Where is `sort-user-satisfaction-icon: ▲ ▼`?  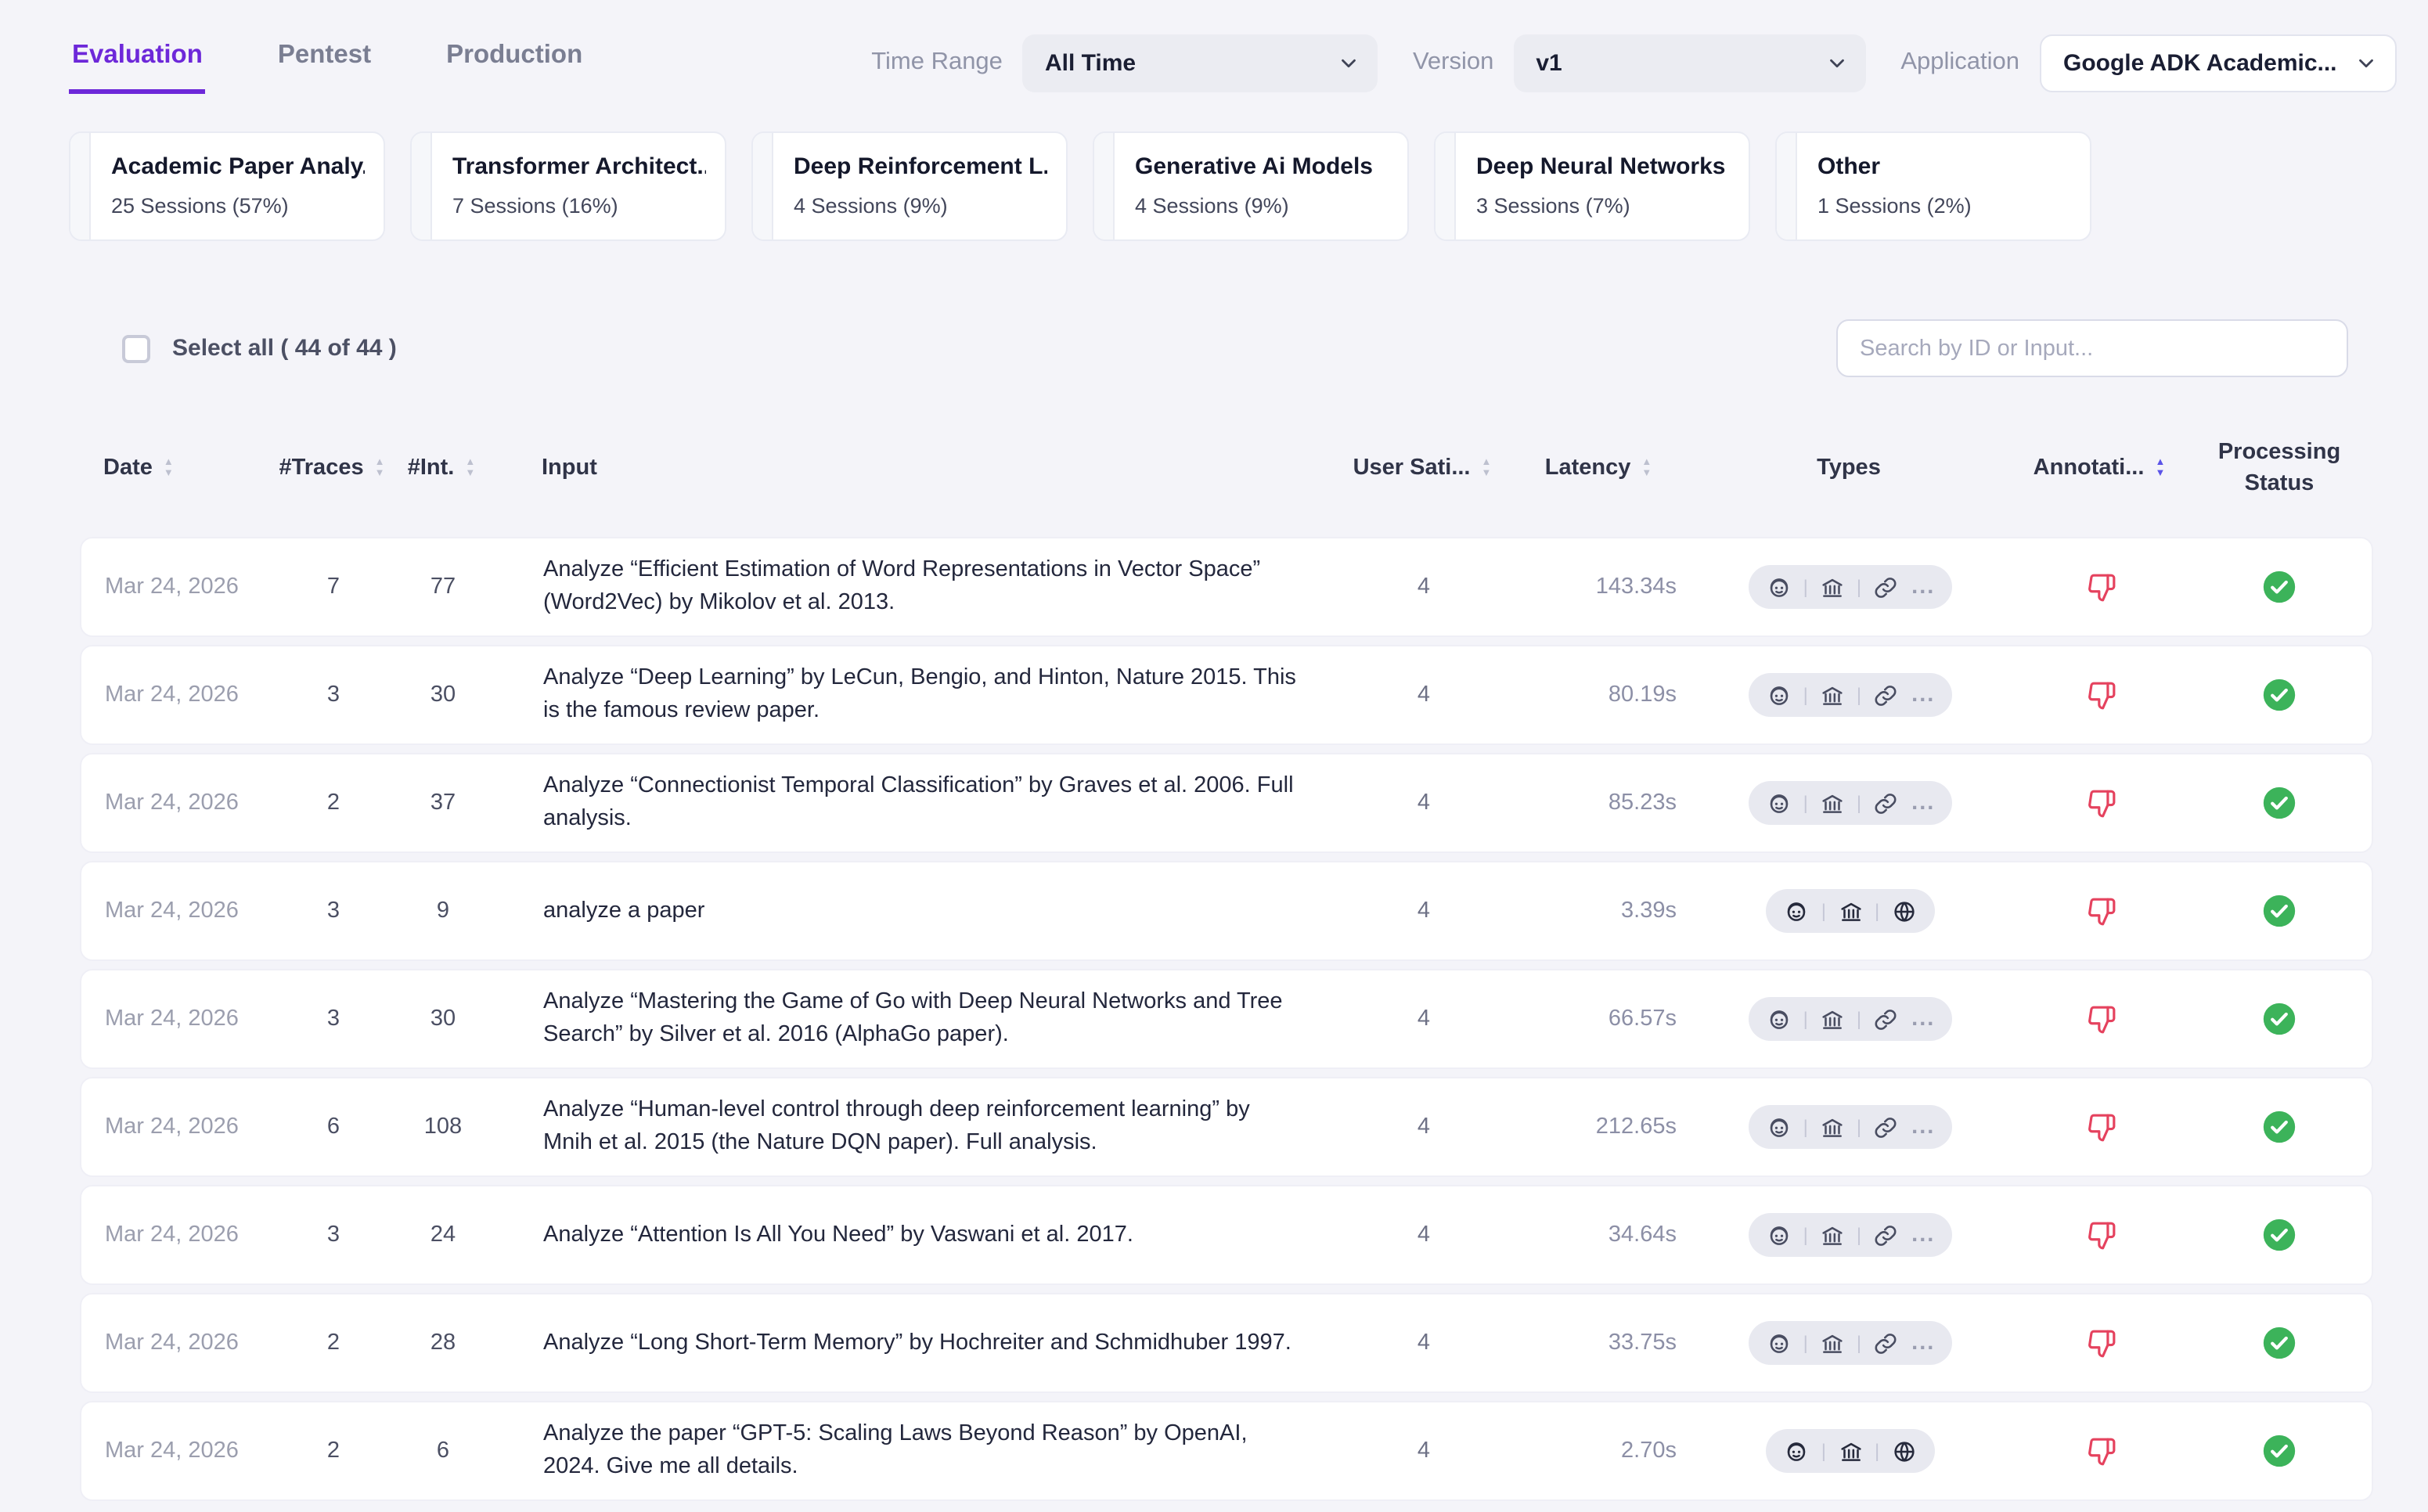
sort-user-satisfaction-icon: ▲ ▼ is located at coordinates (1486, 468).